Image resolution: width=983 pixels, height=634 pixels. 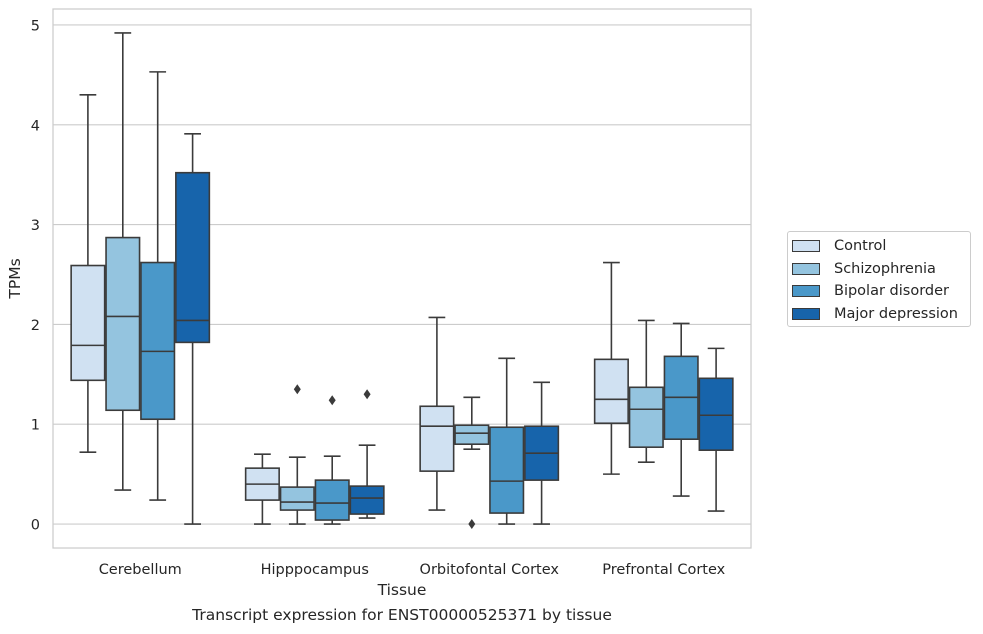 What do you see at coordinates (15, 278) in the screenshot?
I see `y-axis-label: TPMs` at bounding box center [15, 278].